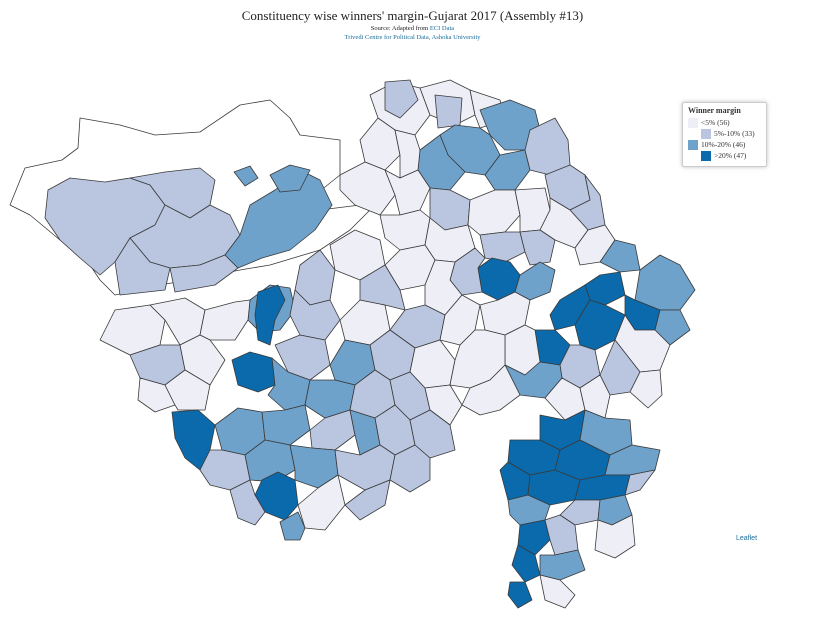 Image resolution: width=825 pixels, height=641 pixels. Describe the element at coordinates (442, 28) in the screenshot. I see `source-link: ECI Data` at that location.